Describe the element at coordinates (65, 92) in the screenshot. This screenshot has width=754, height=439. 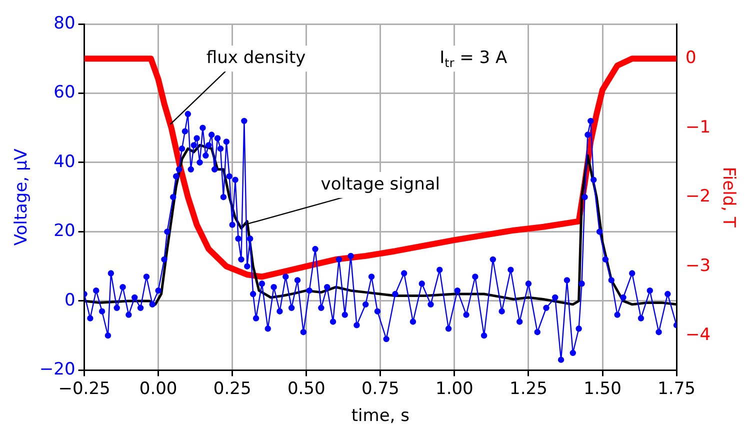
I see `y-tick-label: 60` at that location.